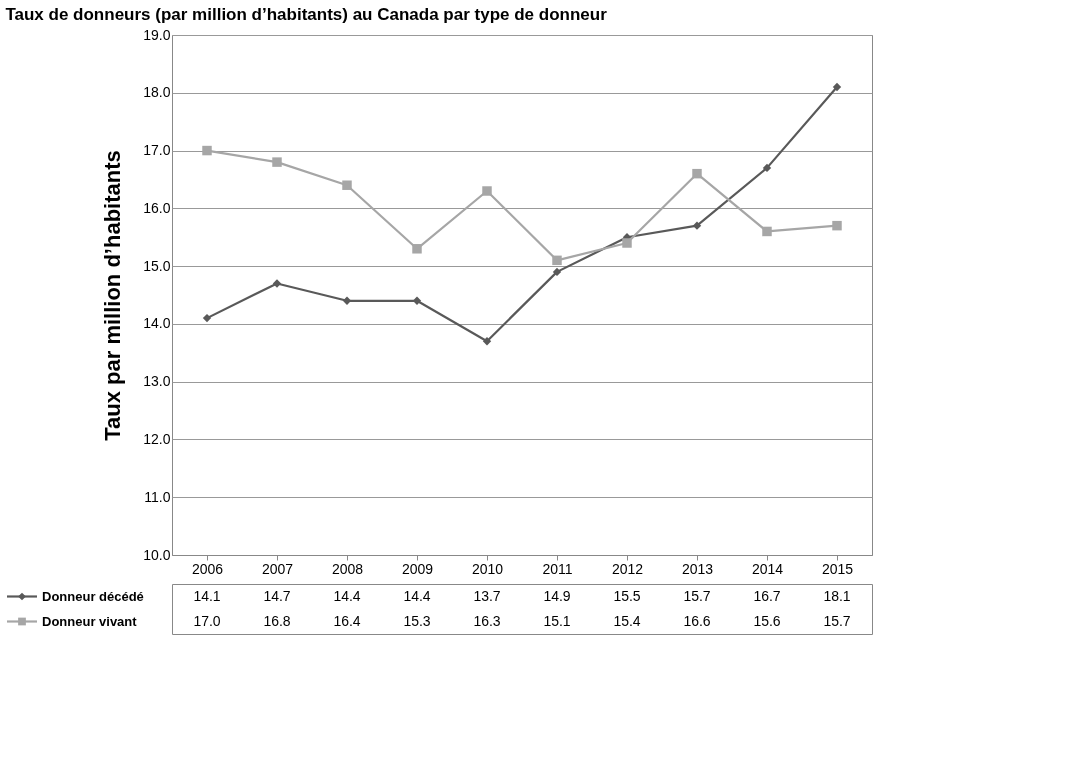 The height and width of the screenshot is (771, 1074). Describe the element at coordinates (557, 620) in the screenshot. I see `data-label: 15.1` at that location.